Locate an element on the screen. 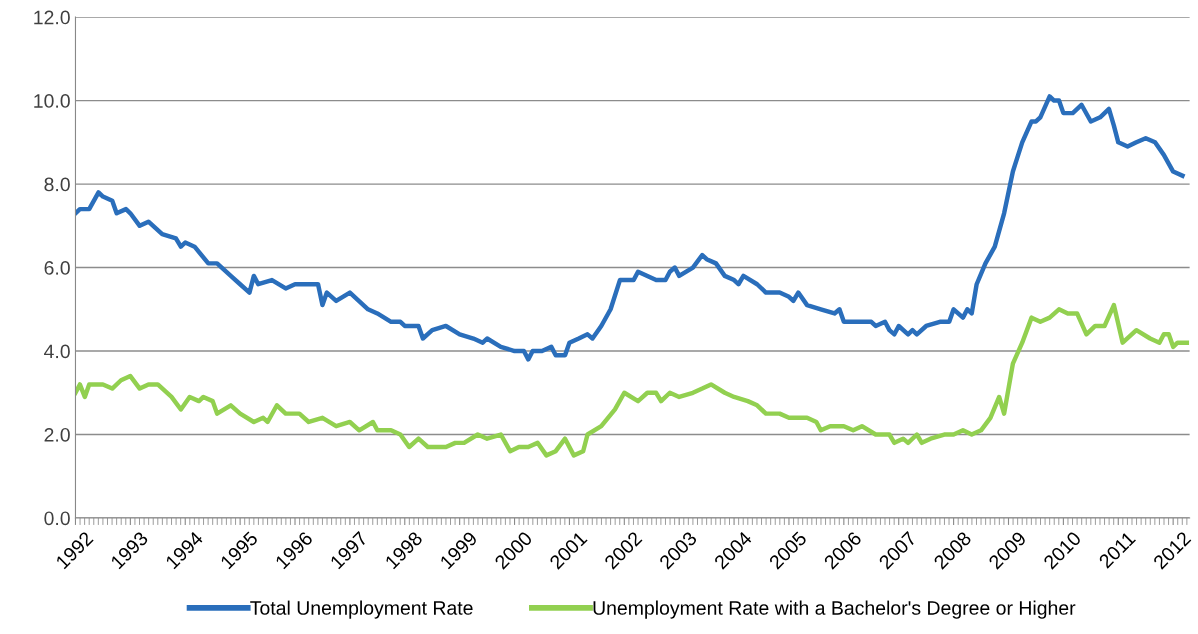 Image resolution: width=1198 pixels, height=634 pixels. y-tick-label: 2.0 is located at coordinates (57, 434).